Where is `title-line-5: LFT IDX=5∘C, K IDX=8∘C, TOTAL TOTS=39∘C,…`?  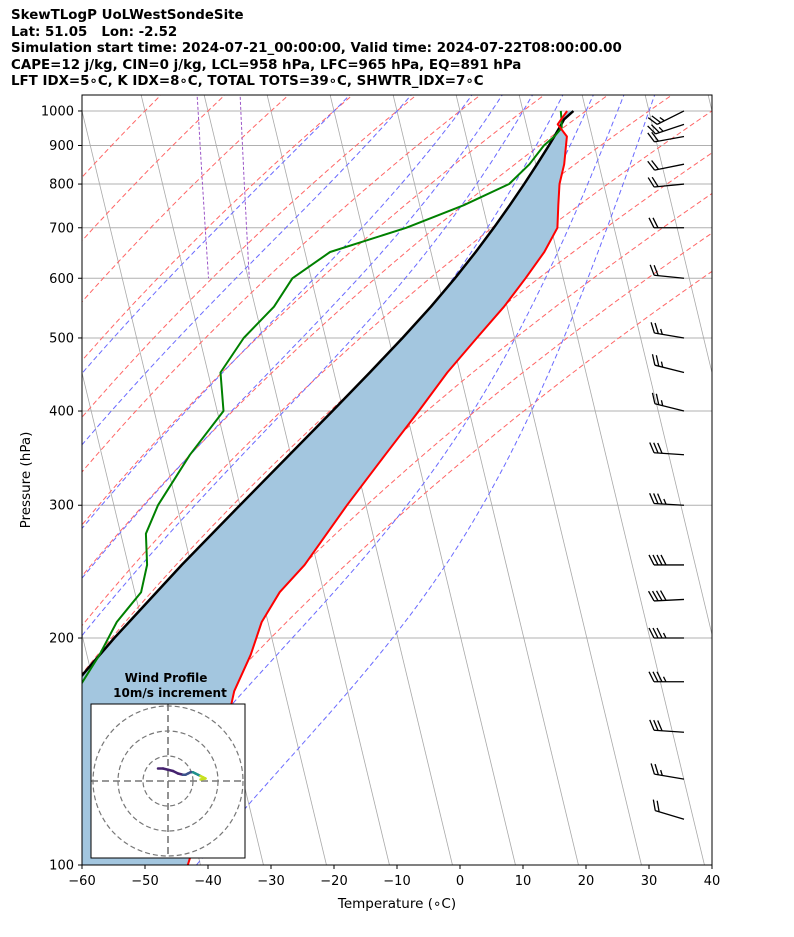 title-line-5: LFT IDX=5∘C, K IDX=8∘C, TOTAL TOTS=39∘C,… is located at coordinates (247, 82).